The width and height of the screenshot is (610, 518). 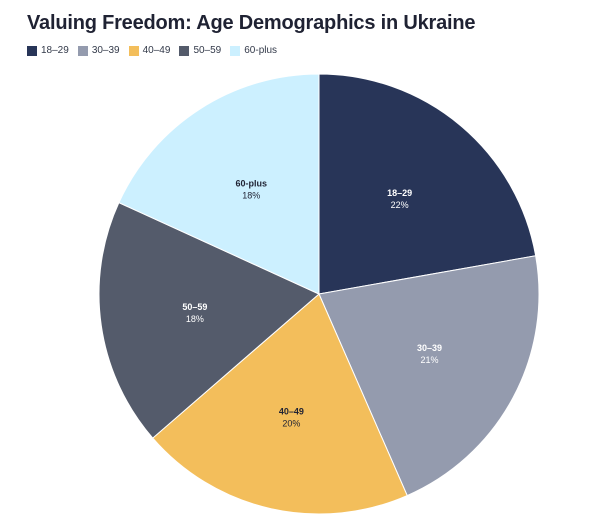 What do you see at coordinates (399, 193) in the screenshot?
I see `slice-category-label: 18–29` at bounding box center [399, 193].